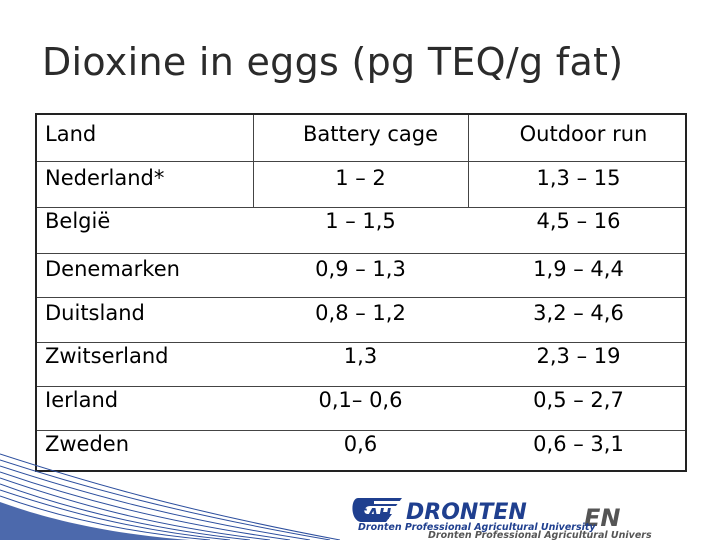  What do you see at coordinates (578, 356) in the screenshot?
I see `row-outdoor-run: 2,3 – 19` at bounding box center [578, 356].